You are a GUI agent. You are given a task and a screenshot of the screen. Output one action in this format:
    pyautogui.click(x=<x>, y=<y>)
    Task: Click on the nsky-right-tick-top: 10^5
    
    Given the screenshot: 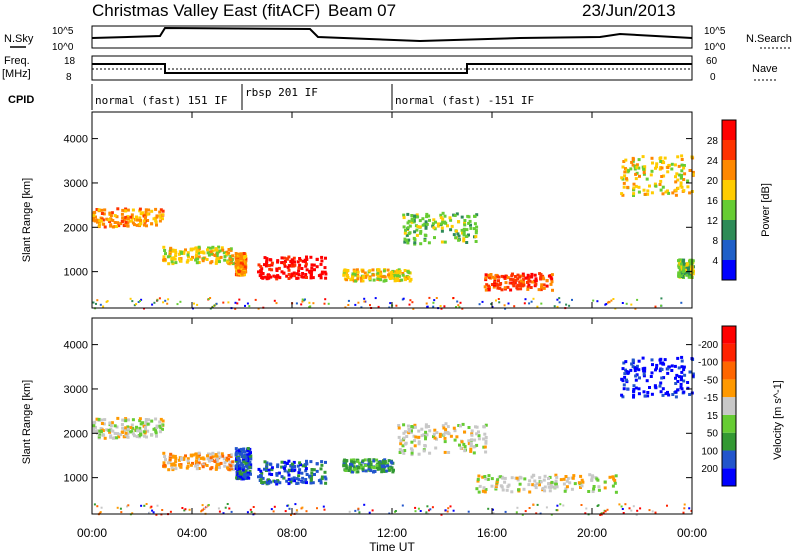 What is the action you would take?
    pyautogui.click(x=715, y=31)
    